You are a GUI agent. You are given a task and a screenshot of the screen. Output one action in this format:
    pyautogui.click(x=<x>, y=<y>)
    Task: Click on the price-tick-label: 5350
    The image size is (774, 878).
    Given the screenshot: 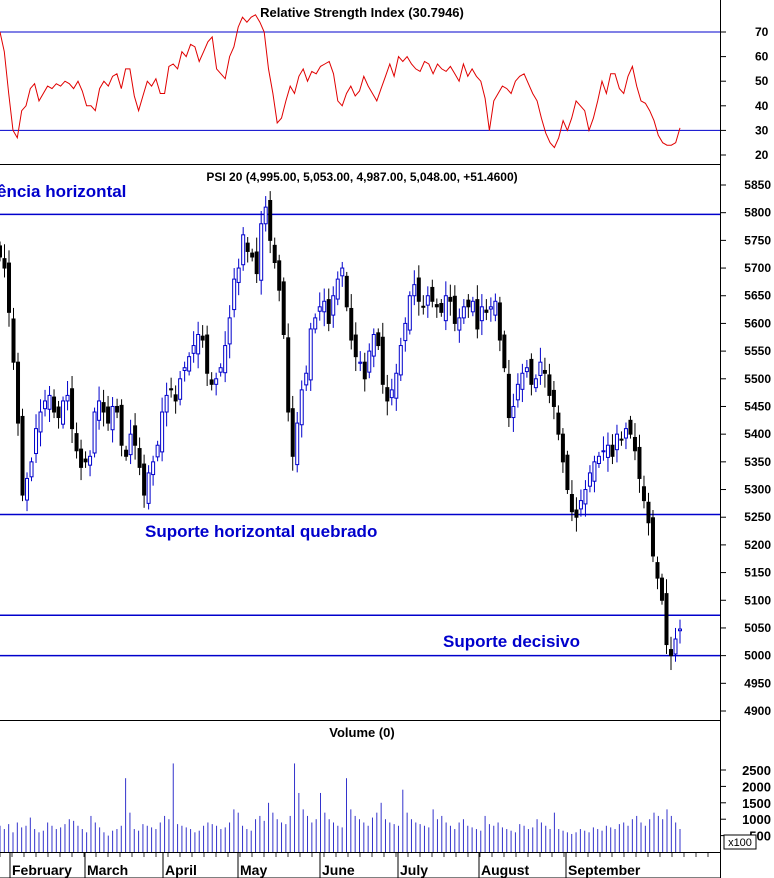 What is the action you would take?
    pyautogui.click(x=757, y=462)
    